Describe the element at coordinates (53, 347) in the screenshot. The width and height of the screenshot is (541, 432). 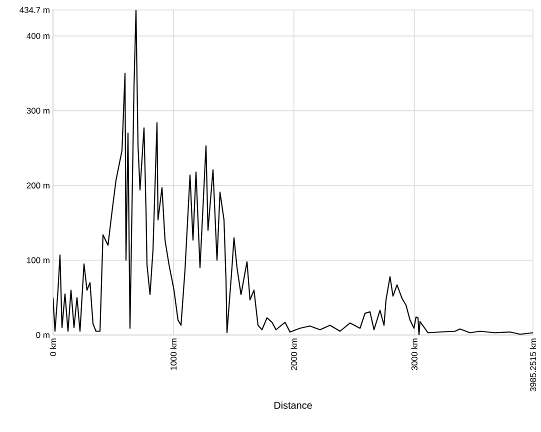
I see `x-tick-label: 0 km` at that location.